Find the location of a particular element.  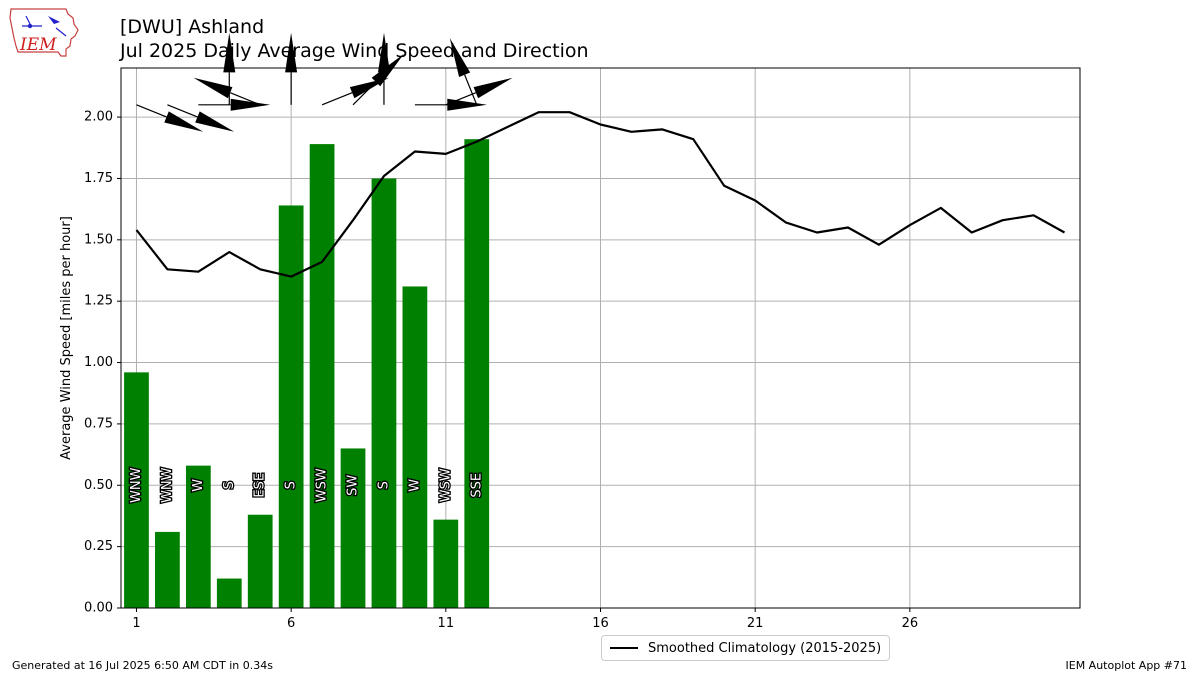

y-tick-label: 0.25 is located at coordinates (98, 546).